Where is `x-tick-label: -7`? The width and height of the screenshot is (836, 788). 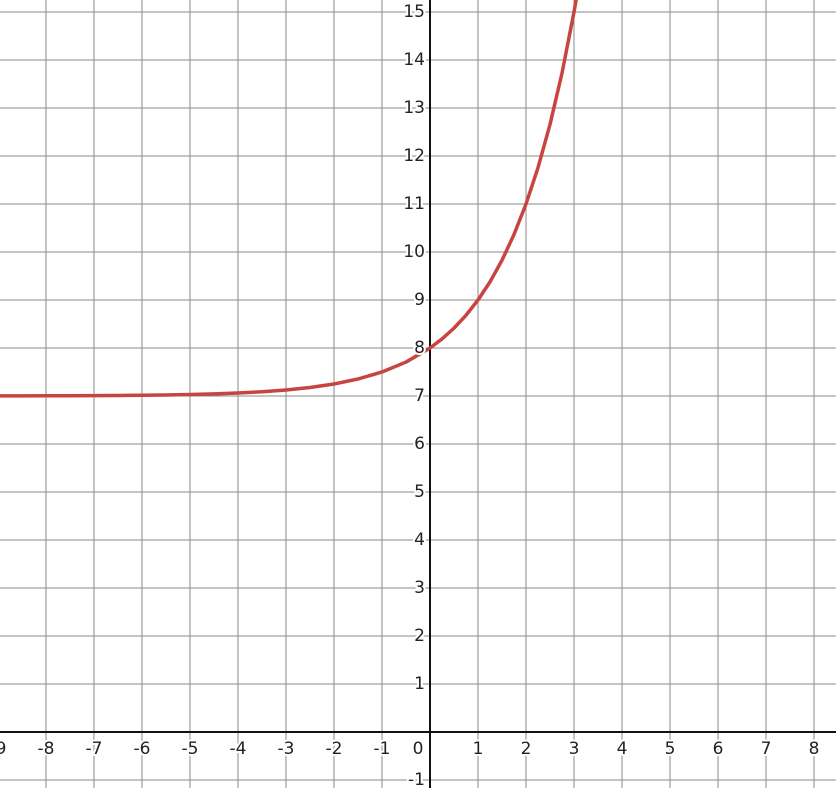 x-tick-label: -7 is located at coordinates (94, 749).